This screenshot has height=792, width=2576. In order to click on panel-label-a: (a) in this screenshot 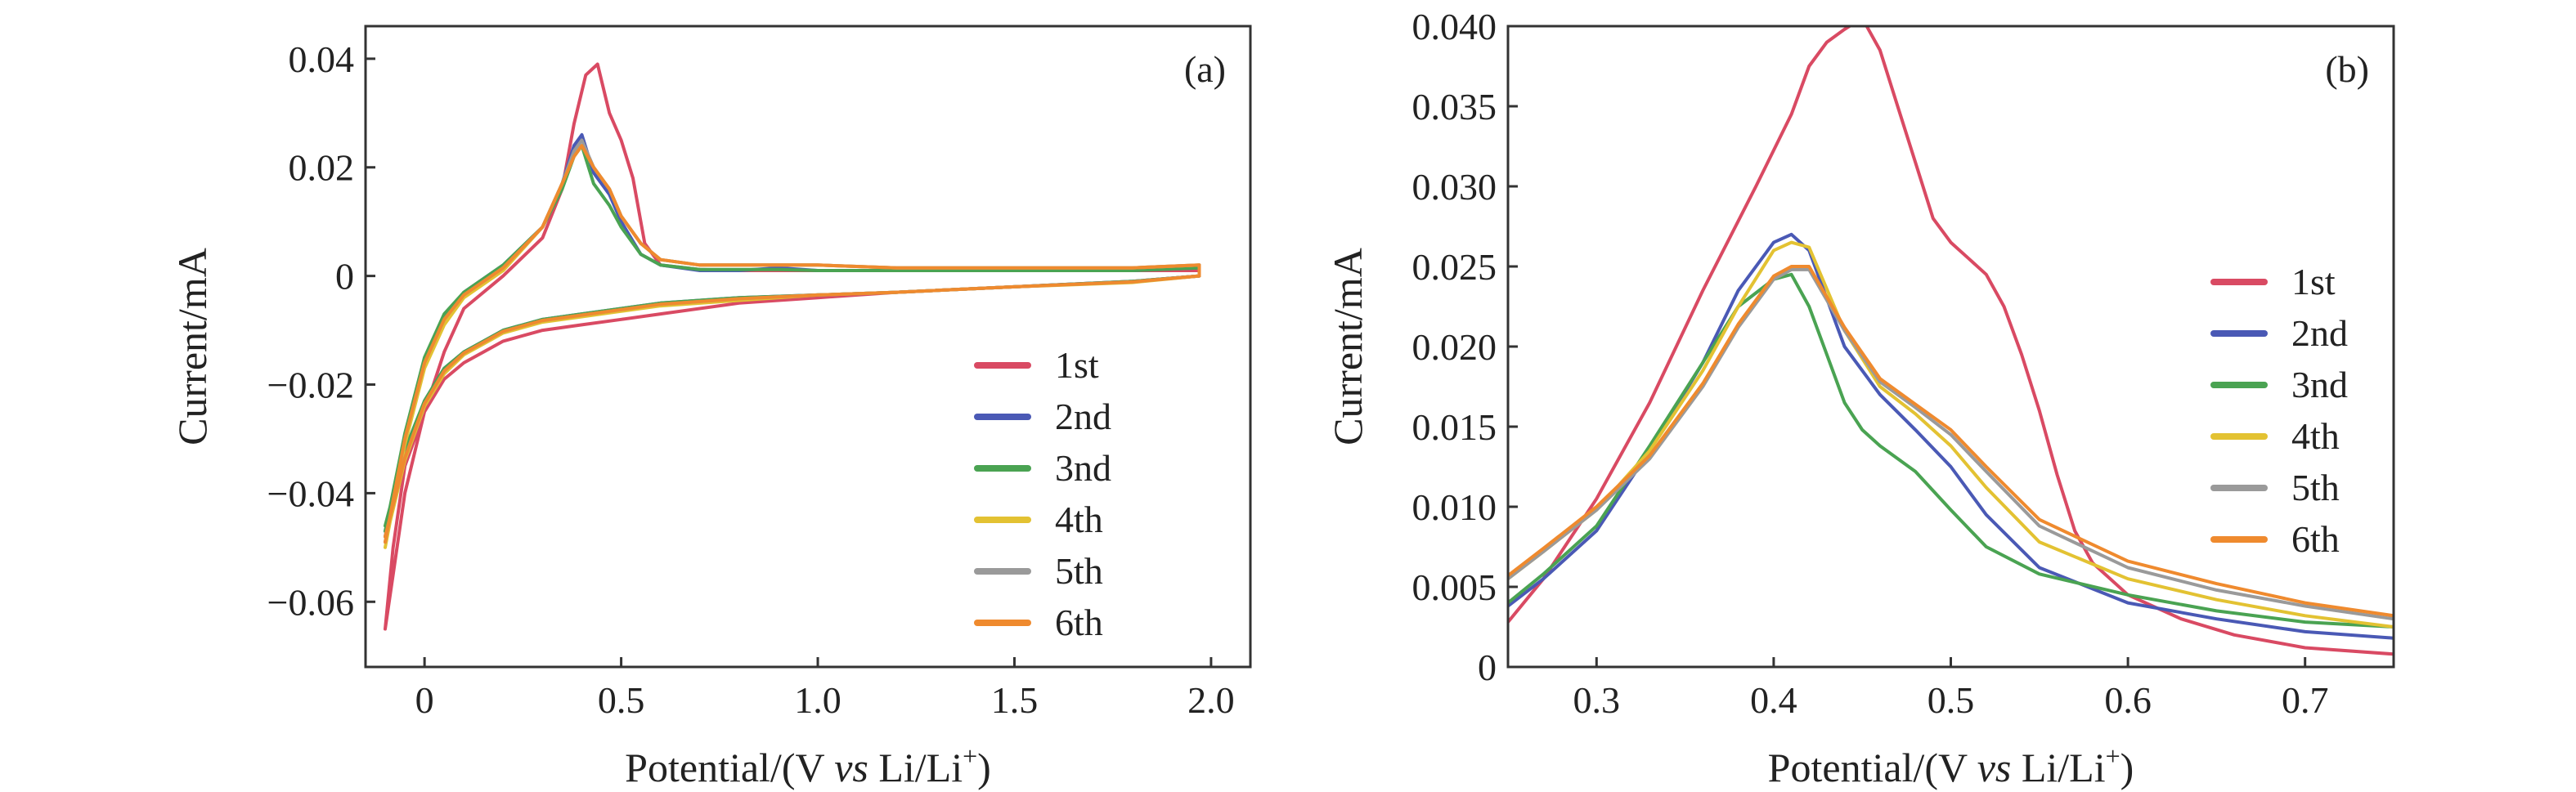, I will do `click(1205, 69)`.